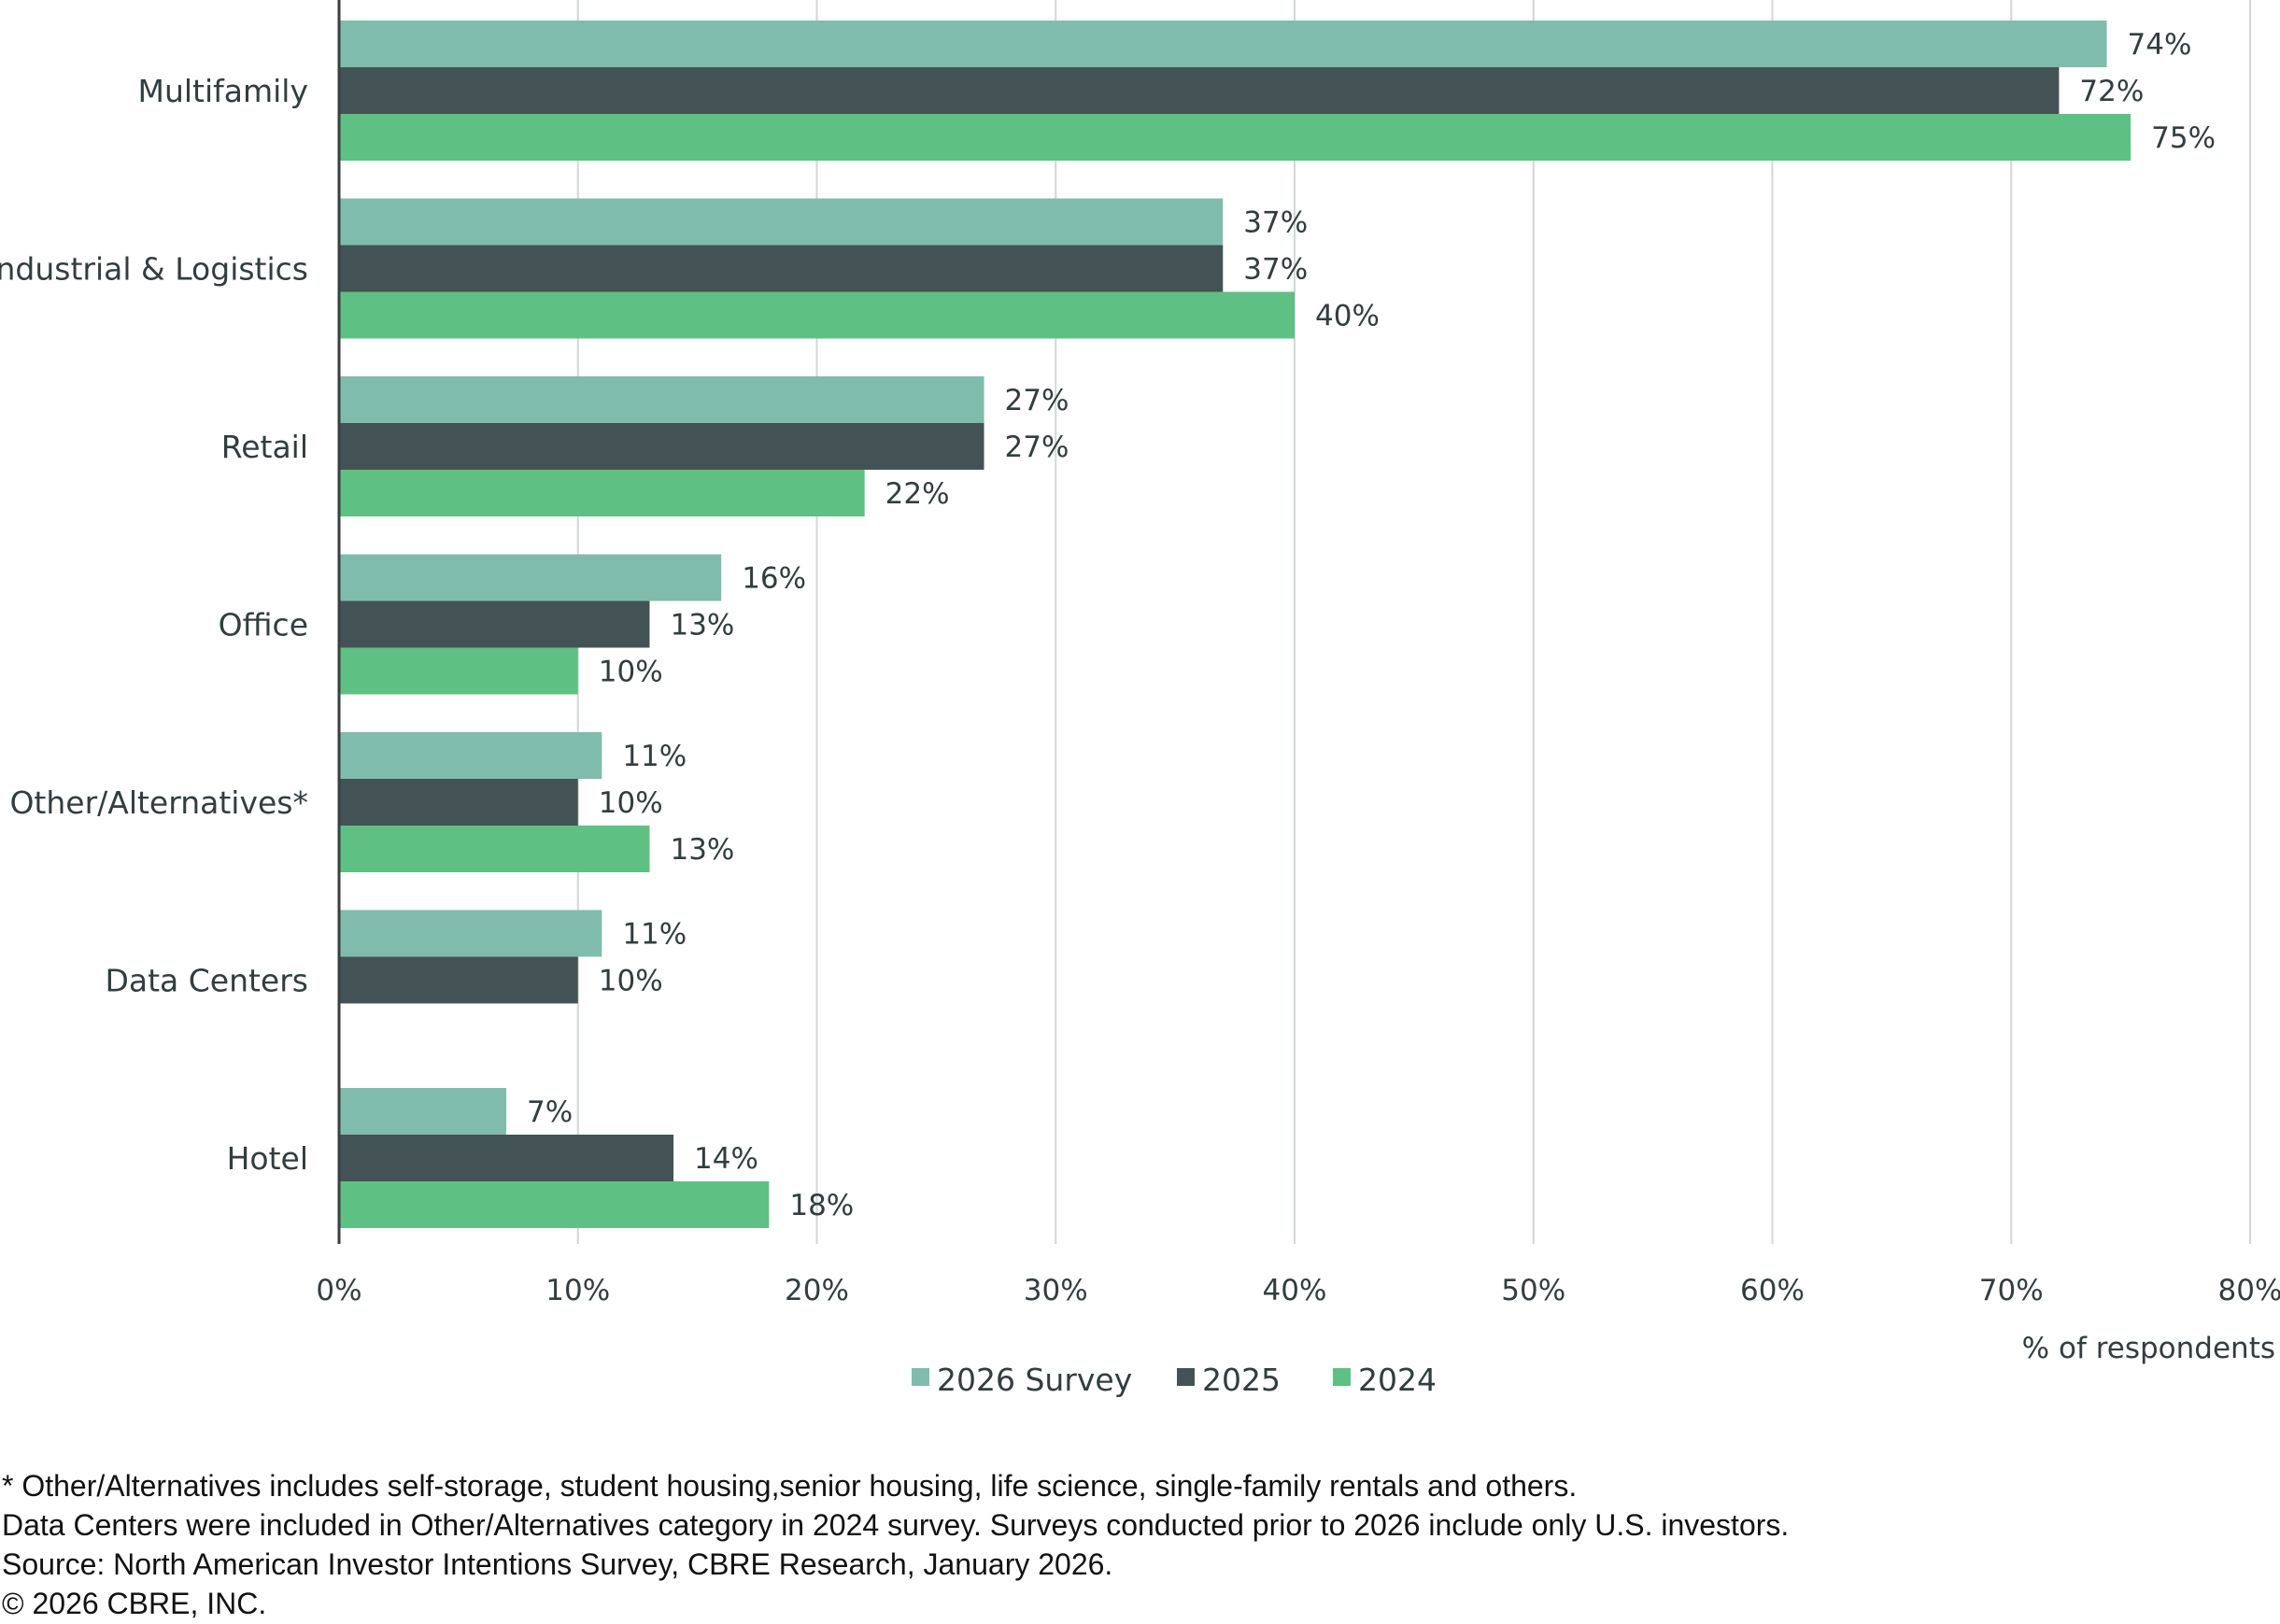 Image resolution: width=2280 pixels, height=1624 pixels. I want to click on value-label-industrial-logistics-2025: 37%, so click(1275, 270).